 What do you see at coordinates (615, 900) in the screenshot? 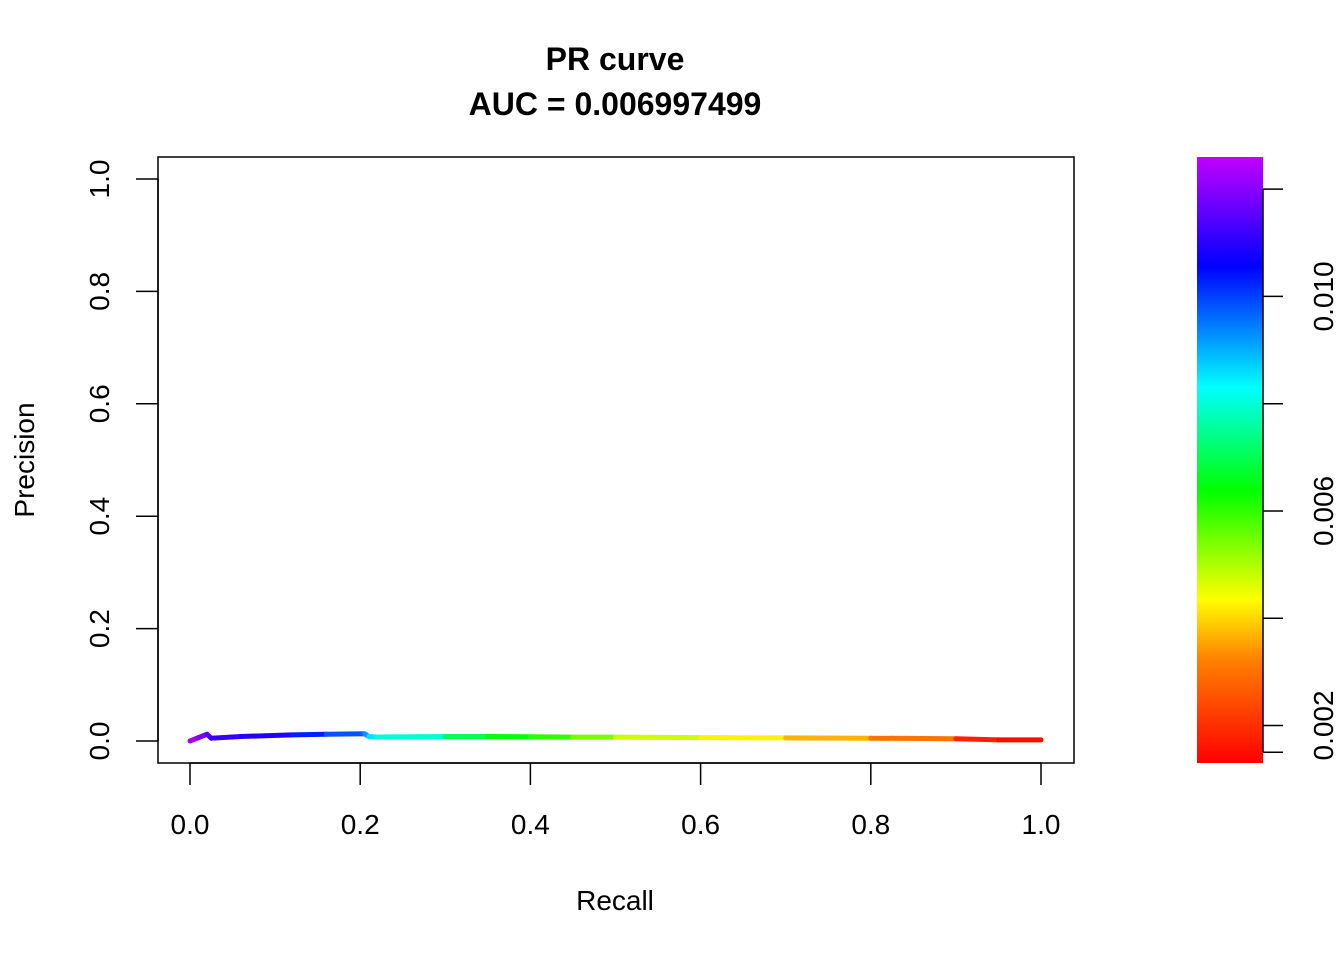
I see `x-axis-label: Recall` at bounding box center [615, 900].